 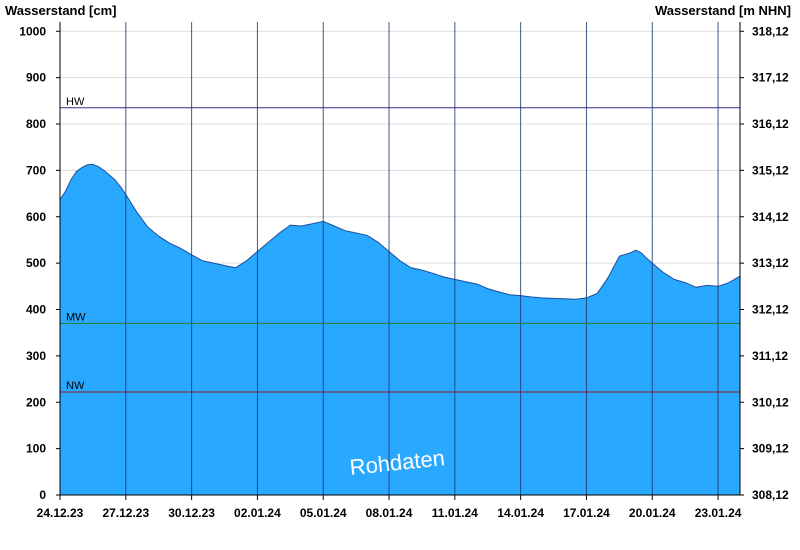 What do you see at coordinates (770, 402) in the screenshot?
I see `right-tick-label-2: 310,12` at bounding box center [770, 402].